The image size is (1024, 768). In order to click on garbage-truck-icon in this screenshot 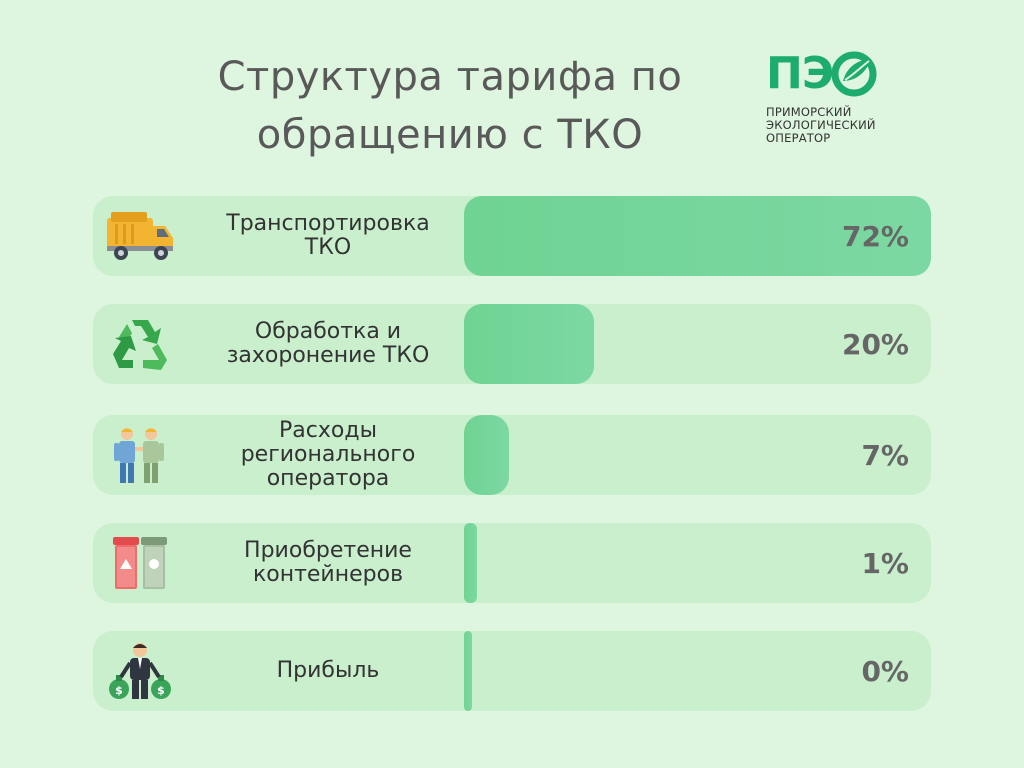, I will do `click(140, 236)`.